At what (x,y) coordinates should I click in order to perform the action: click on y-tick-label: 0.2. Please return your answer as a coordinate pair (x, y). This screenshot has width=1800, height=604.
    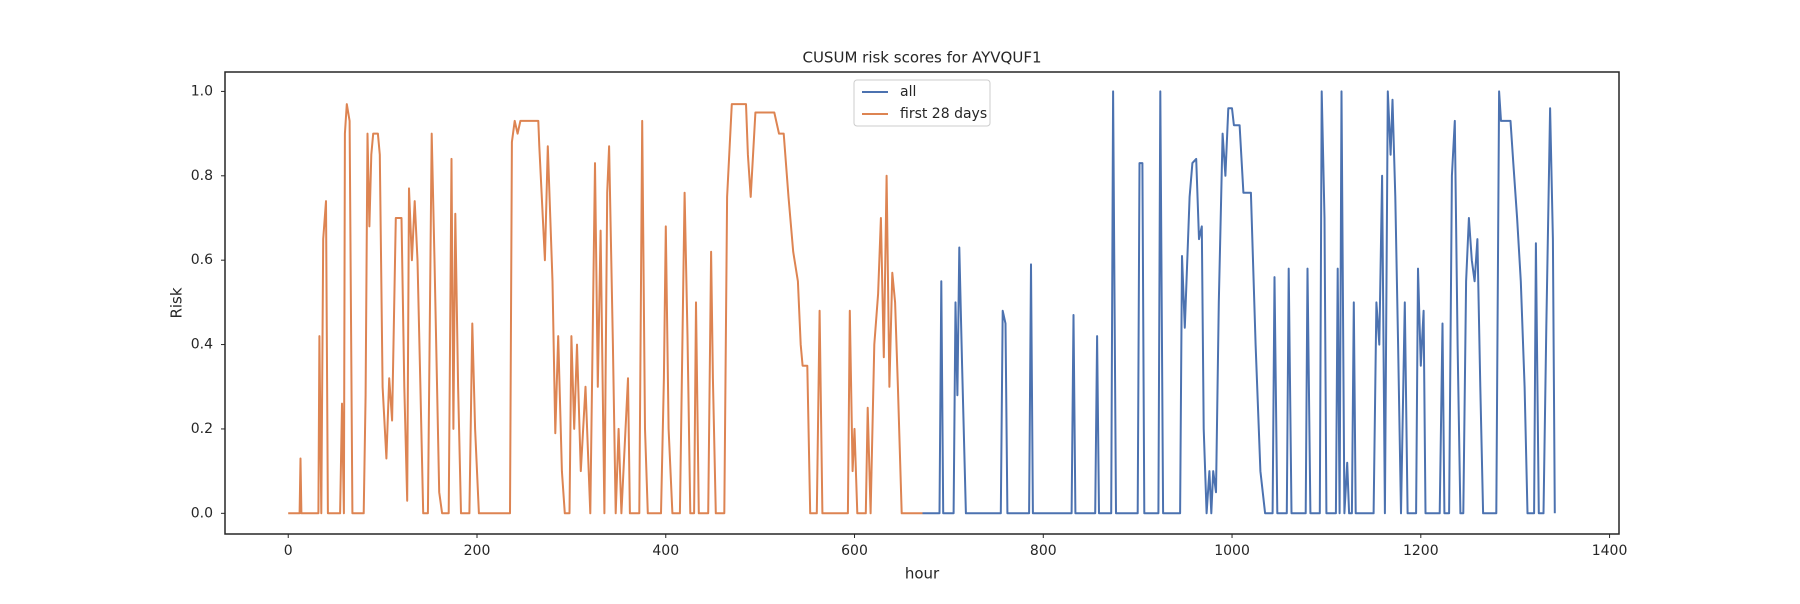
    Looking at the image, I should click on (202, 429).